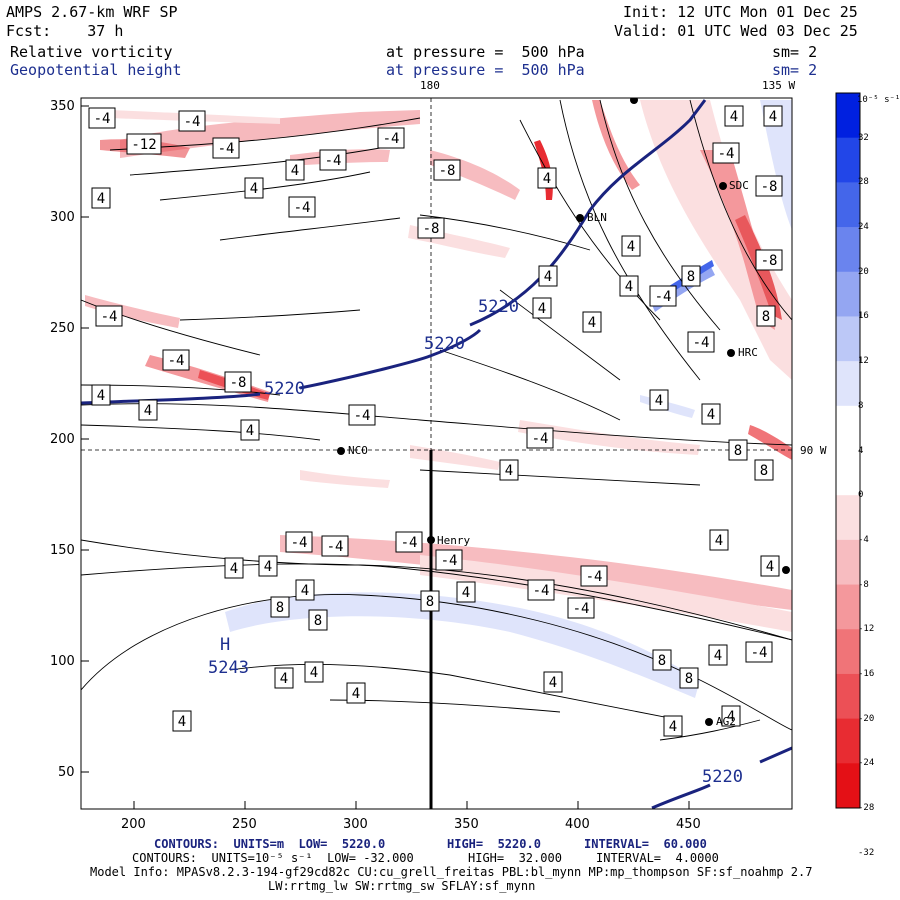 Image resolution: width=900 pixels, height=900 pixels. Describe the element at coordinates (863, 539) in the screenshot. I see `colorbar-label: -4` at that location.